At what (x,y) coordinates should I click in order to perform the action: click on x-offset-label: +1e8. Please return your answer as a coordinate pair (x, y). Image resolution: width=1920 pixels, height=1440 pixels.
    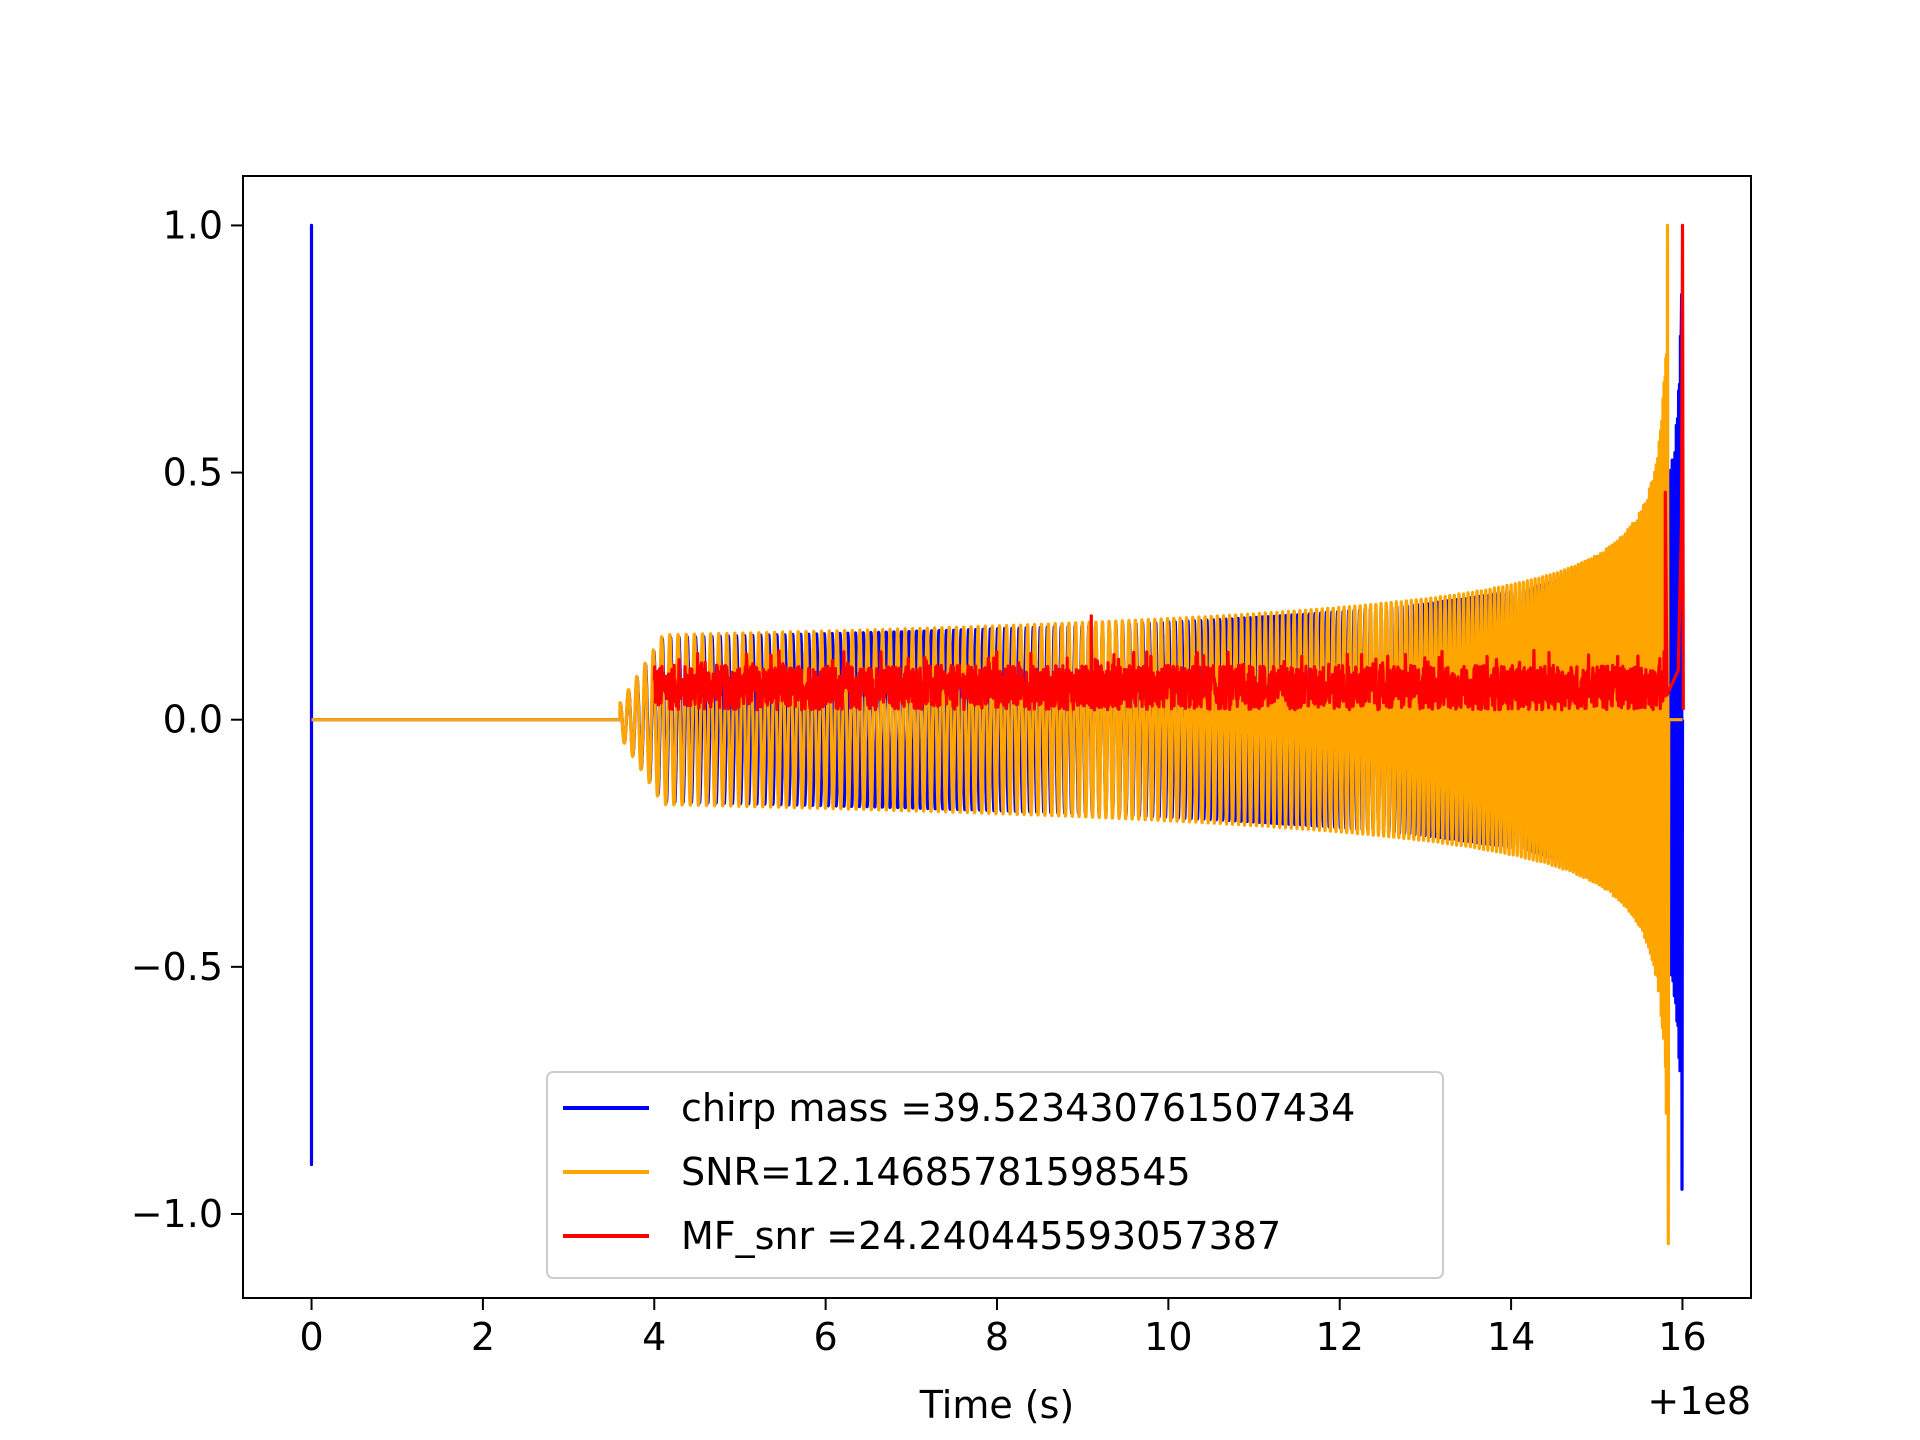
    Looking at the image, I should click on (1699, 1401).